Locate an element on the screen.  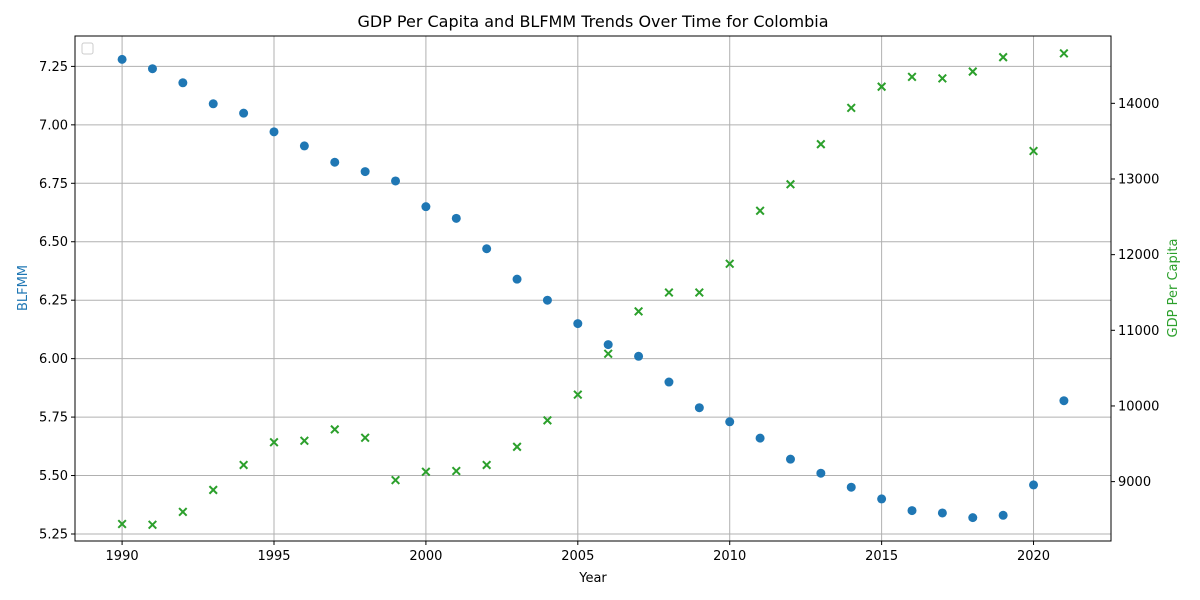
left-y-tick-label: 6.00 is located at coordinates (53, 359).